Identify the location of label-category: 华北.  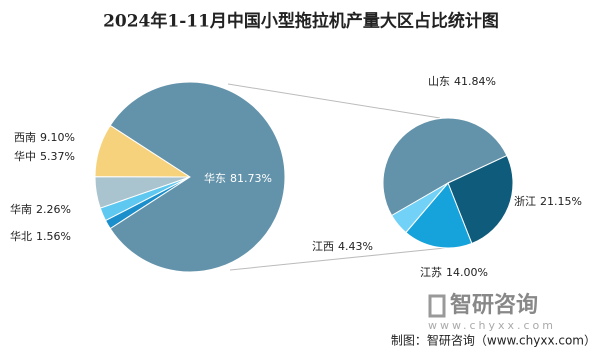
(21, 236).